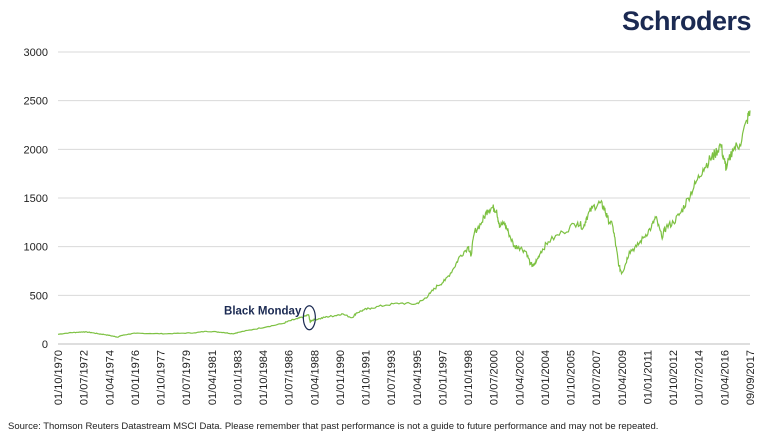 This screenshot has width=770, height=447. I want to click on y-tick-label: 2000, so click(36, 150).